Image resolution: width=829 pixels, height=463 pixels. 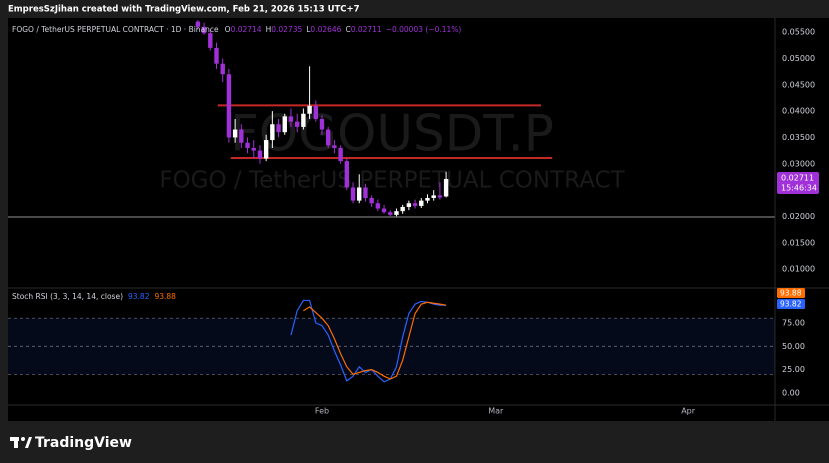 What do you see at coordinates (793, 369) in the screenshot?
I see `y-tick-label: 25.00` at bounding box center [793, 369].